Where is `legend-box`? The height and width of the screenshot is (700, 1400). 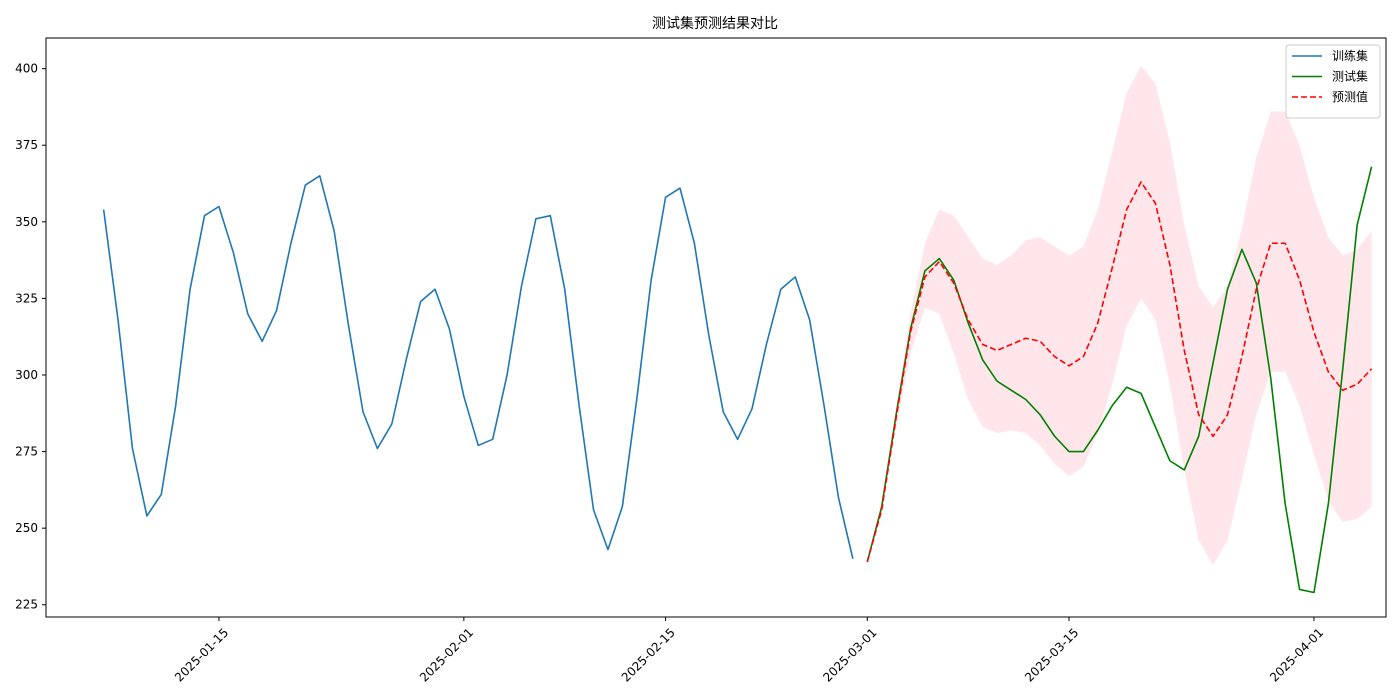 legend-box is located at coordinates (1333, 81).